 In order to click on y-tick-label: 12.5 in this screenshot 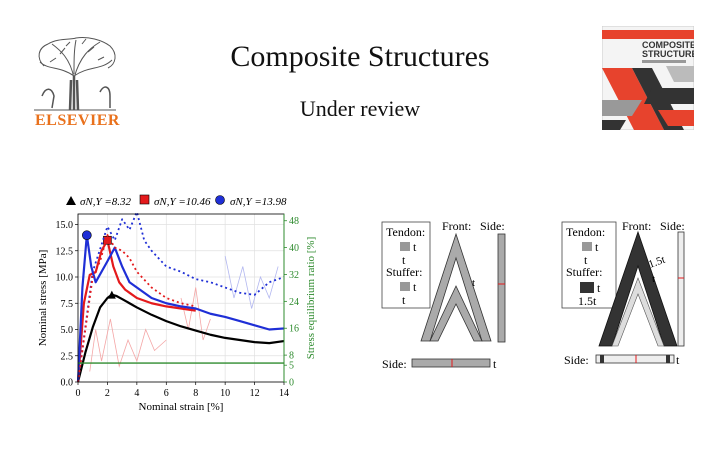, I will do `click(65, 251)`.